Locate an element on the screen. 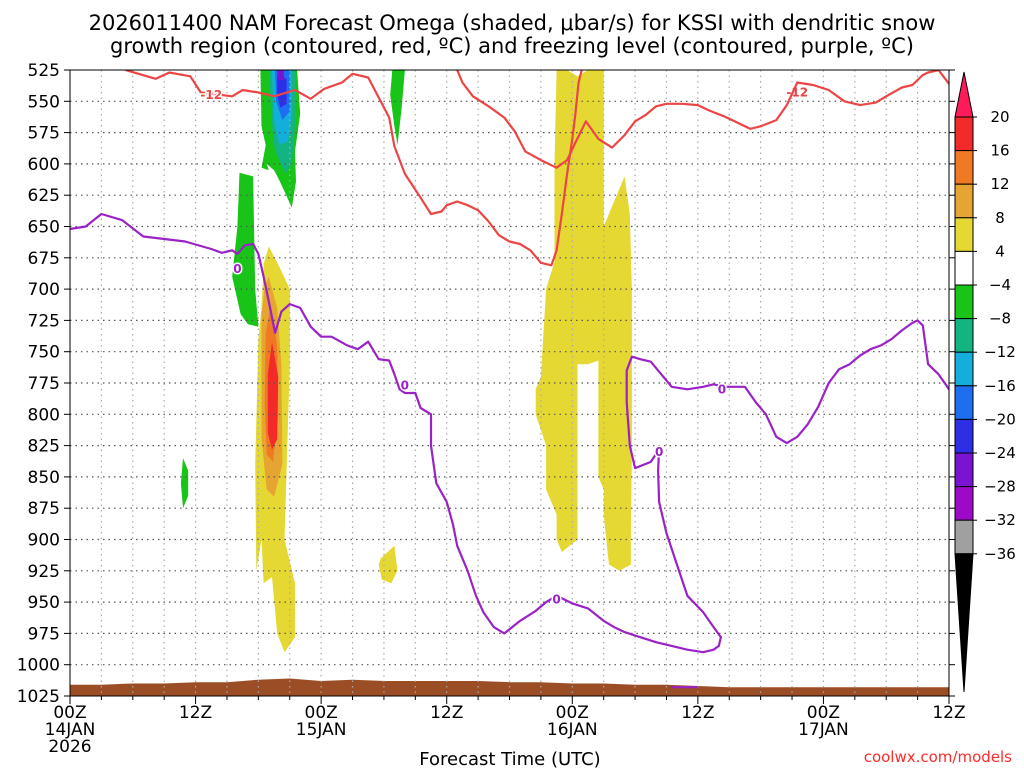 The width and height of the screenshot is (1024, 768). colorbar-label: 16 is located at coordinates (999, 151).